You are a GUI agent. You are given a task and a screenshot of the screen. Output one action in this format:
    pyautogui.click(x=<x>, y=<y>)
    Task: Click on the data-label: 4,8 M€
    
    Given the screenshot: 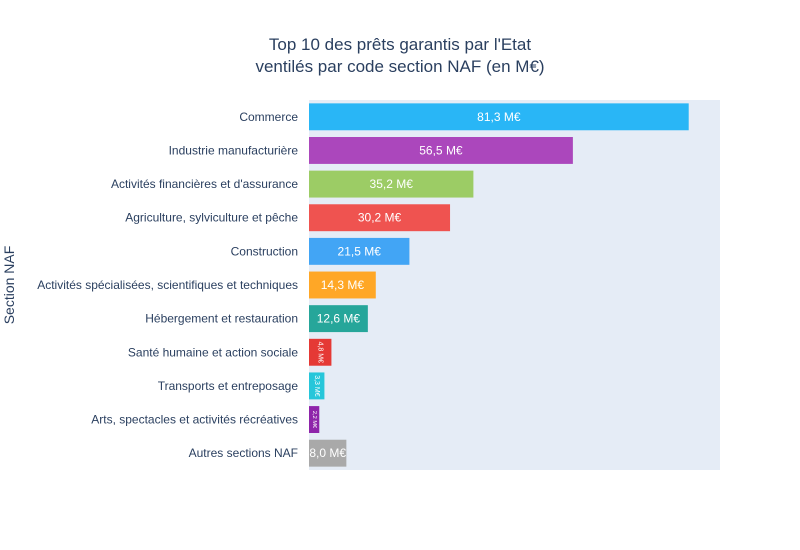 What is the action you would take?
    pyautogui.click(x=320, y=353)
    